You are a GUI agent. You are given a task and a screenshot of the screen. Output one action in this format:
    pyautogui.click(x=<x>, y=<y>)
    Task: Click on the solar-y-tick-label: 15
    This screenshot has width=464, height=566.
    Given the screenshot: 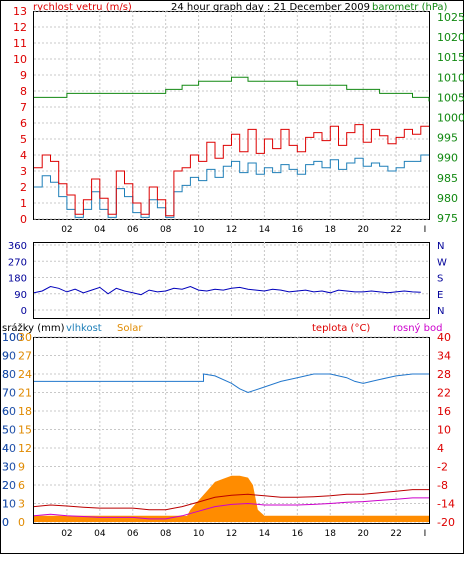 What is the action you would take?
    pyautogui.click(x=25, y=430)
    